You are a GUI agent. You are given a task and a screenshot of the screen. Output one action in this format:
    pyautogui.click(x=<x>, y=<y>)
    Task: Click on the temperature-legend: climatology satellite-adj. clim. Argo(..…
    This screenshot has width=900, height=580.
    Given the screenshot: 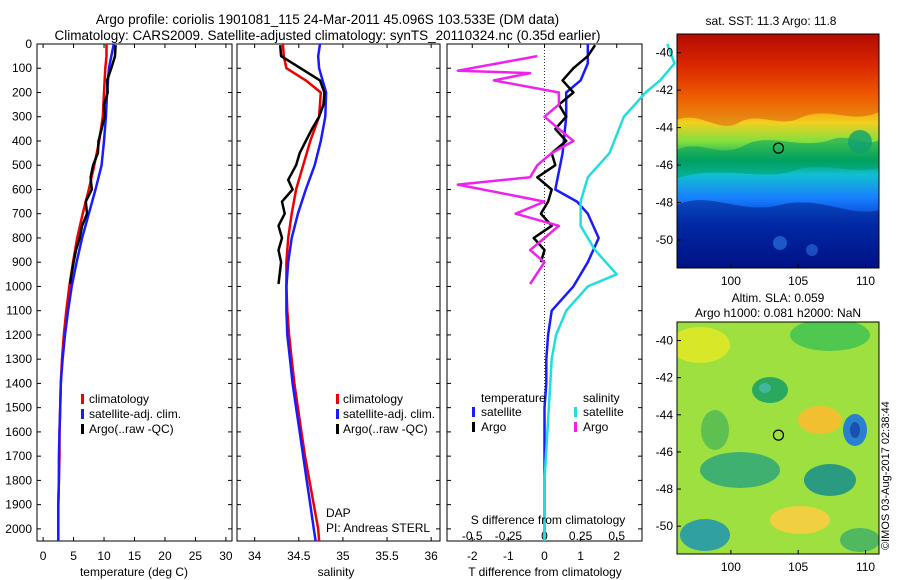 What is the action you would take?
    pyautogui.click(x=131, y=414)
    